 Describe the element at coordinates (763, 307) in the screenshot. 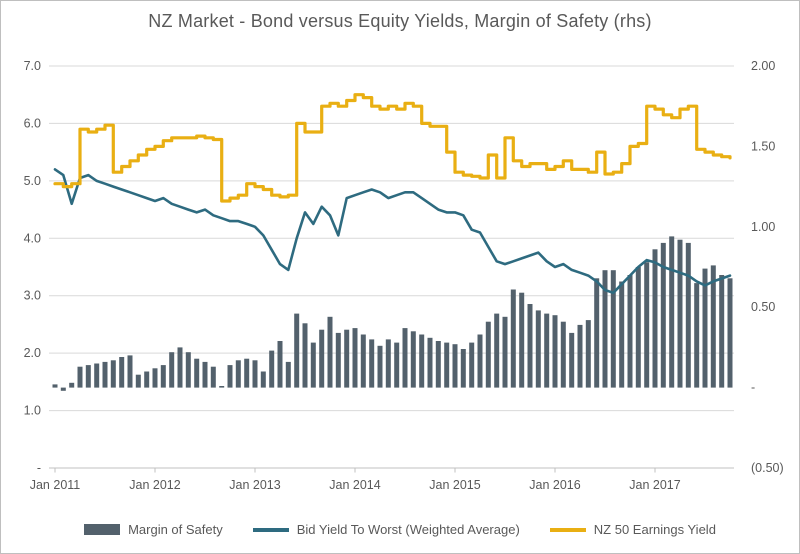

I see `right-axis-label: 0.50` at that location.